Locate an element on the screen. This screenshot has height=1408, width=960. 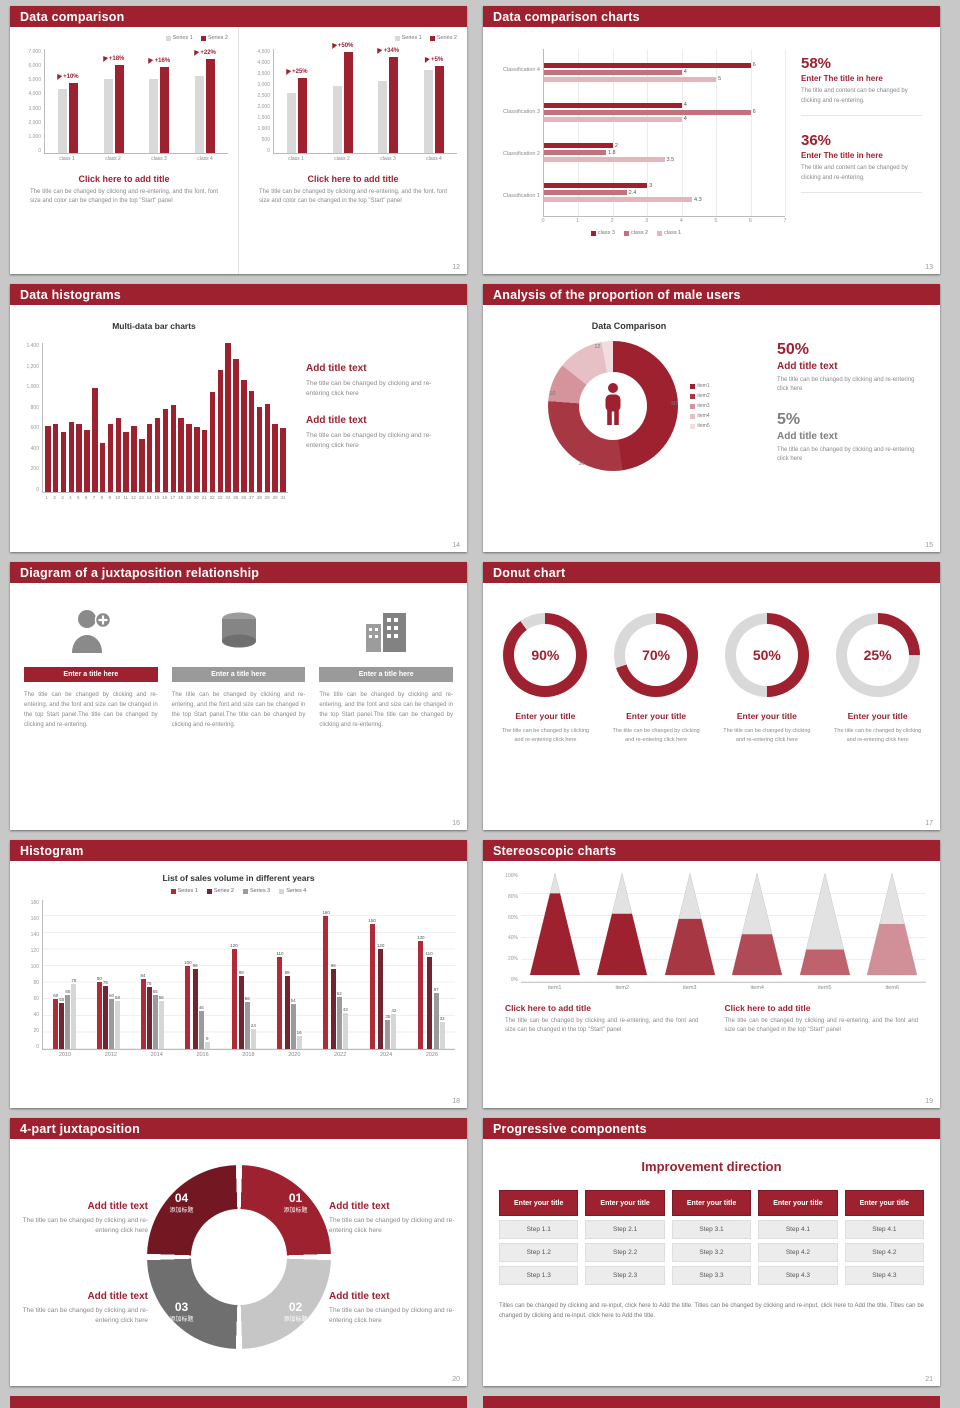
value-label: 65 is located at coordinates (155, 991).